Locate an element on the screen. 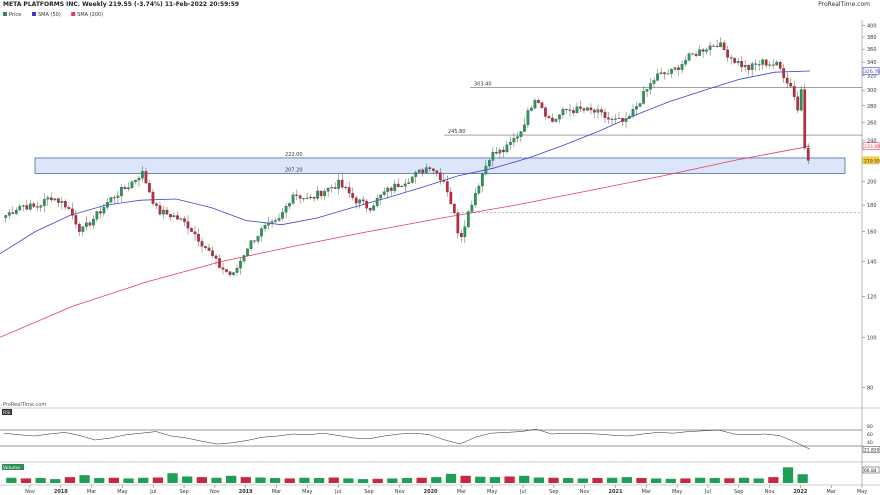 The image size is (880, 495). y-tick-label: 260 is located at coordinates (872, 123).